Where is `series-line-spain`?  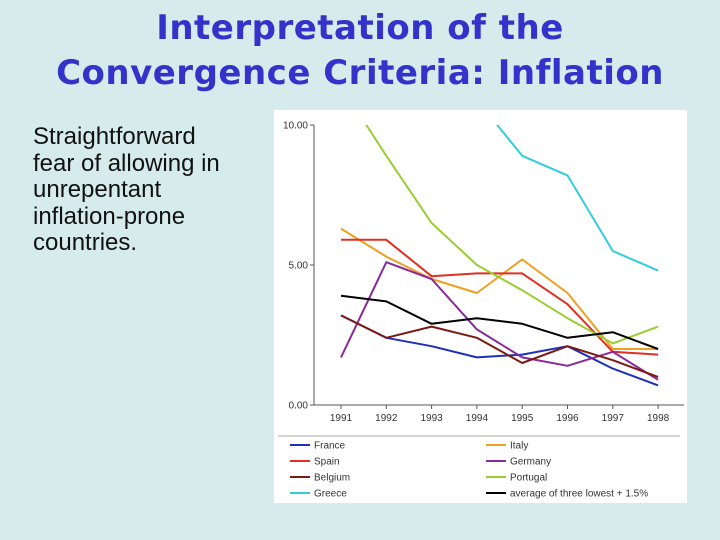
series-line-spain is located at coordinates (500, 297).